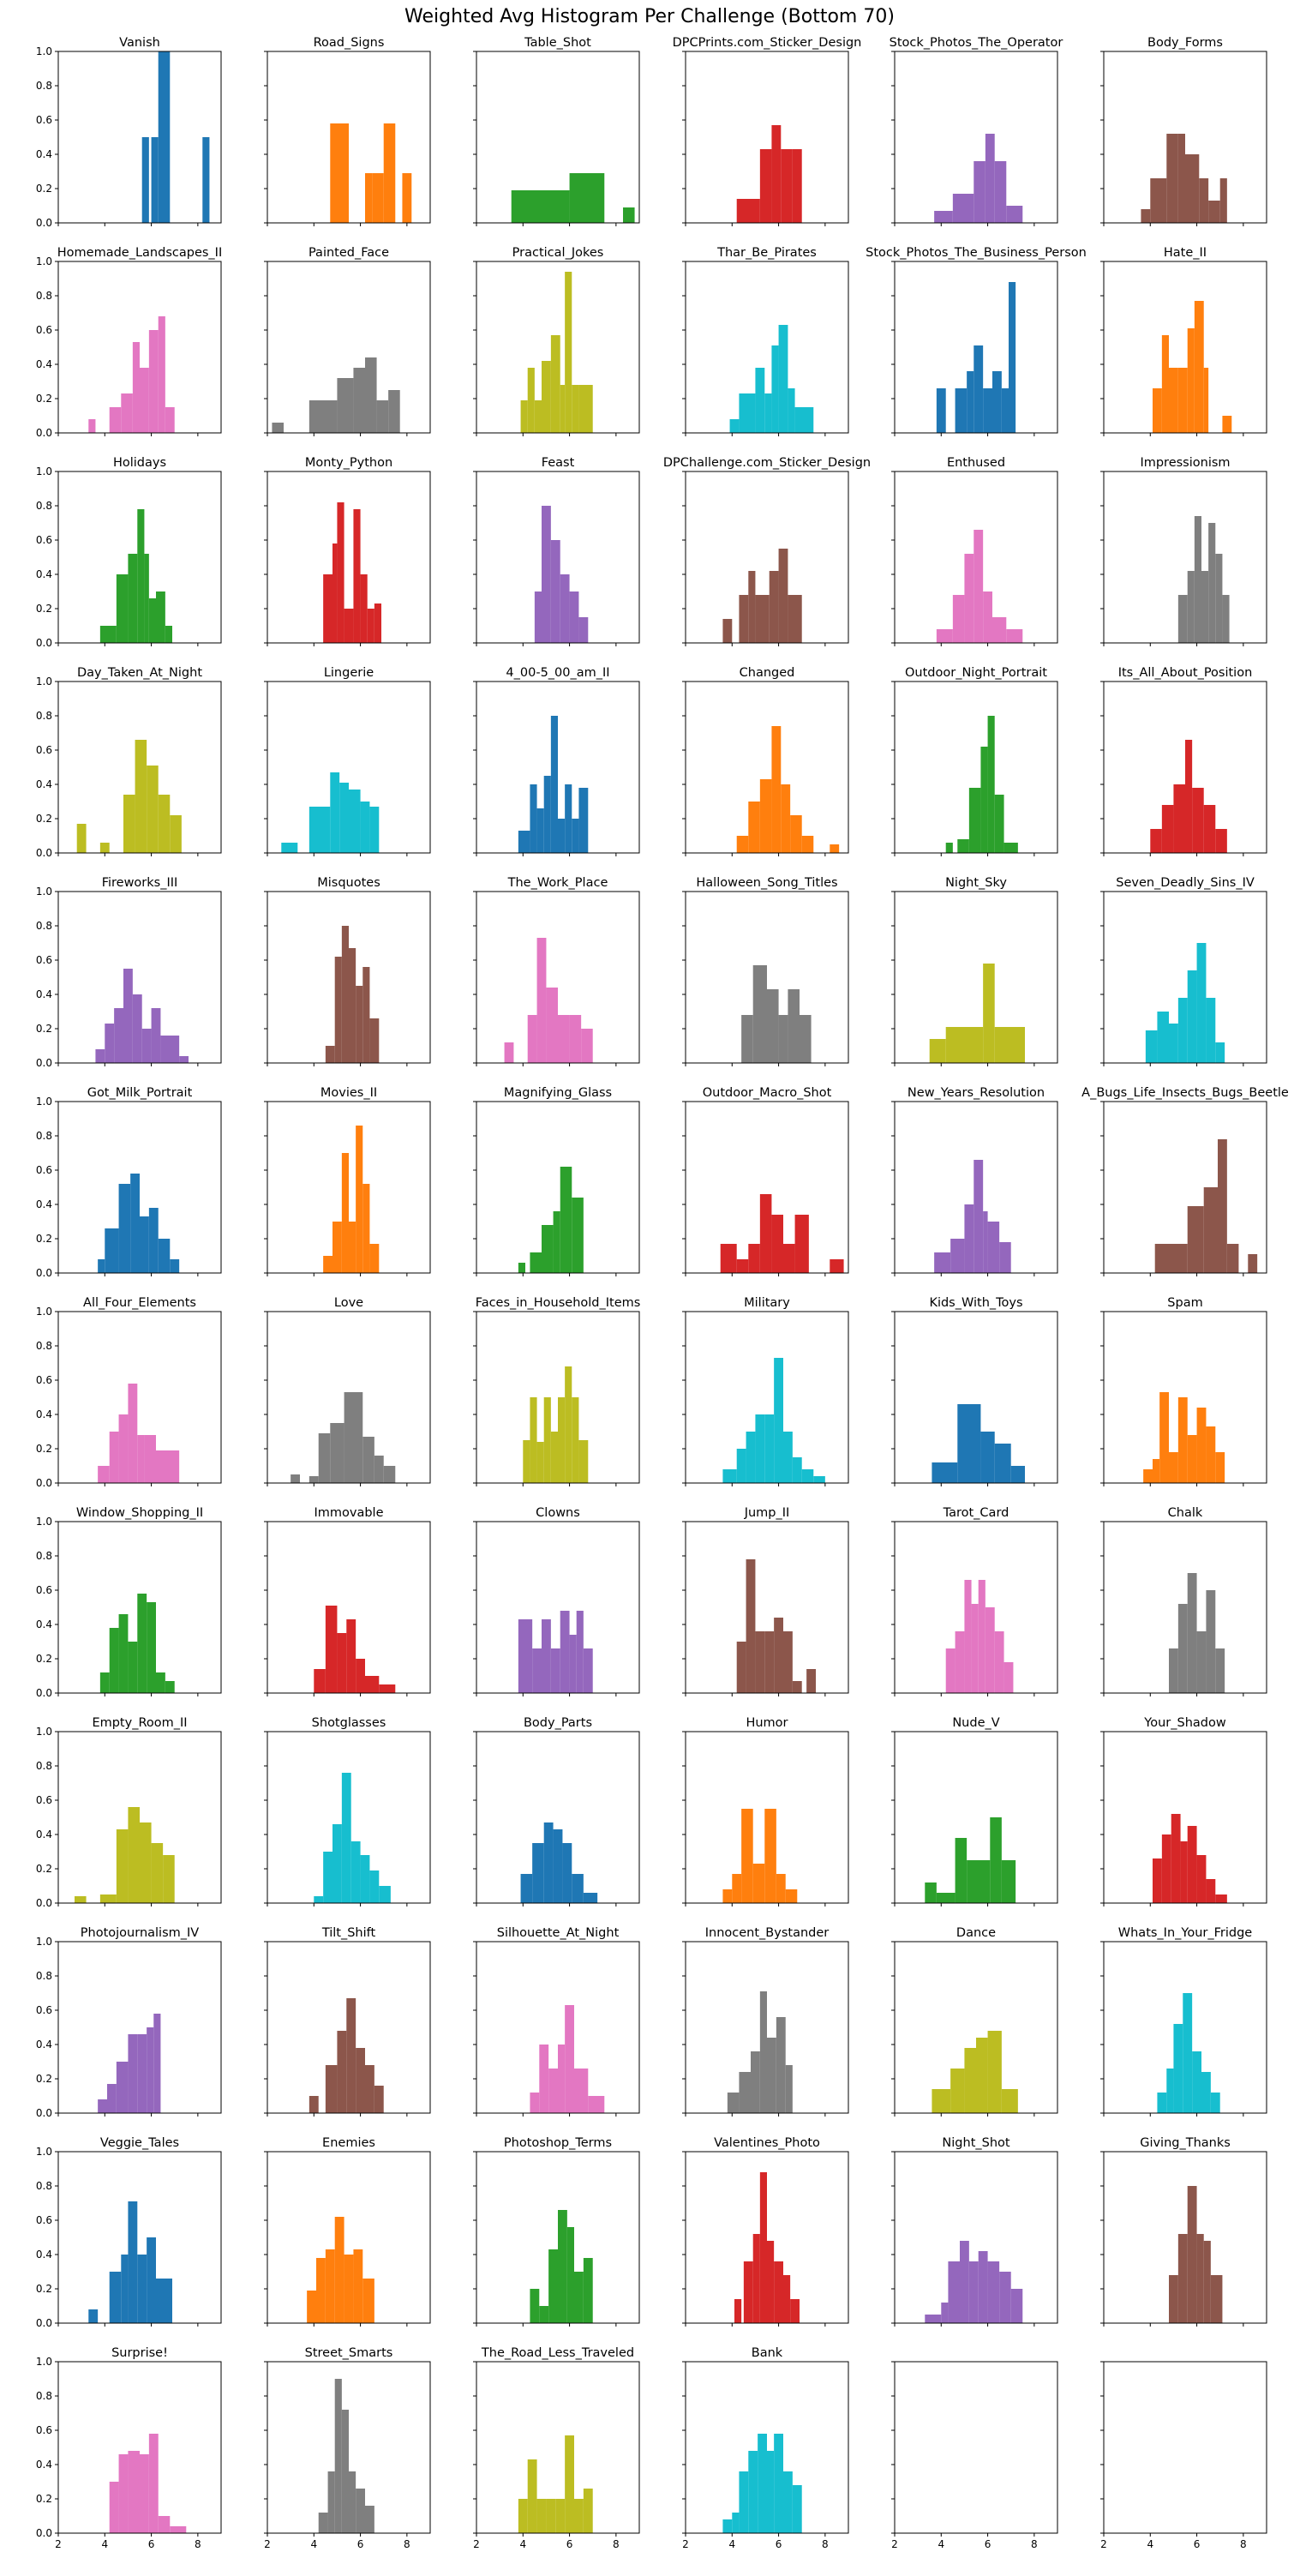 This screenshot has width=1300, height=2576. What do you see at coordinates (1183, 2021) in the screenshot?
I see `panel: Whats_In_Your_Fridge` at bounding box center [1183, 2021].